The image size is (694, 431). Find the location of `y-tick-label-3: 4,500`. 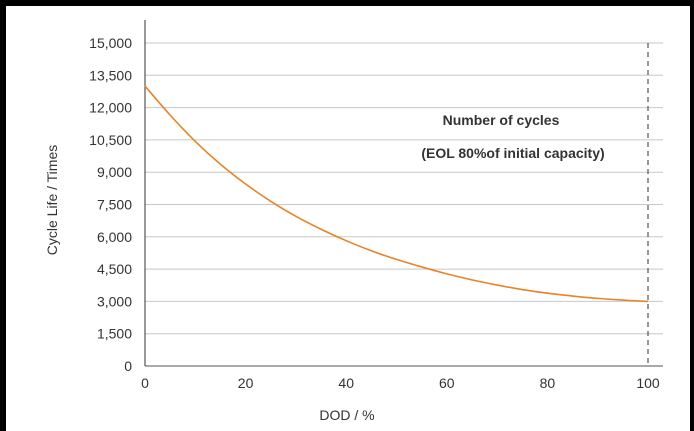

y-tick-label-3: 4,500 is located at coordinates (114, 269).